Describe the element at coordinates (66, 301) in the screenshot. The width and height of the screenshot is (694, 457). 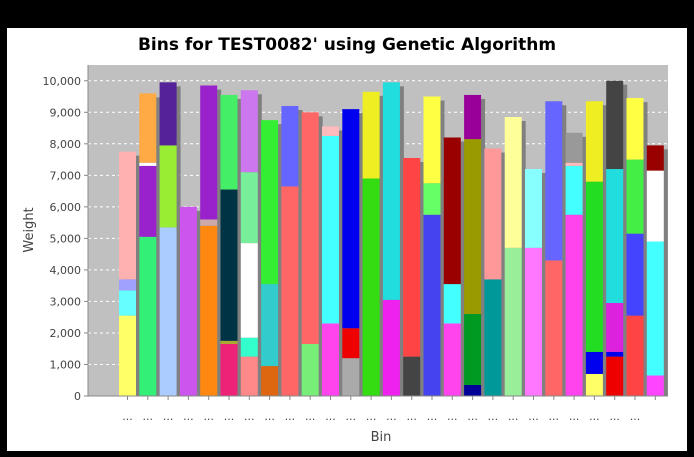
I see `y-tick-label: 3,000` at that location.